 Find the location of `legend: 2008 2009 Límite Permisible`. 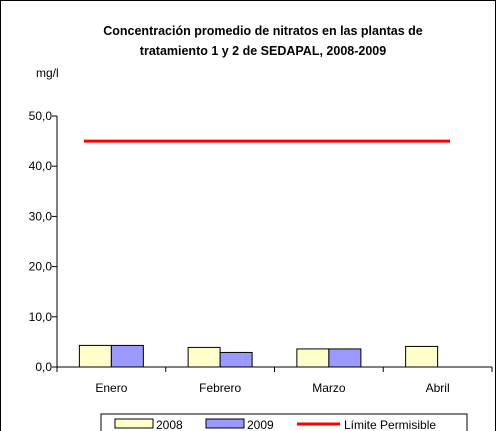

legend: 2008 2009 Límite Permisible is located at coordinates (284, 422).